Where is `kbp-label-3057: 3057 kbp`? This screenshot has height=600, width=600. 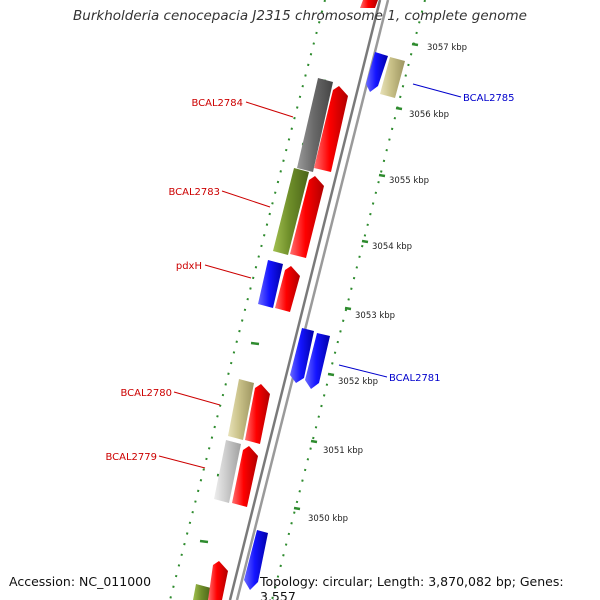 kbp-label-3057: 3057 kbp is located at coordinates (447, 48).